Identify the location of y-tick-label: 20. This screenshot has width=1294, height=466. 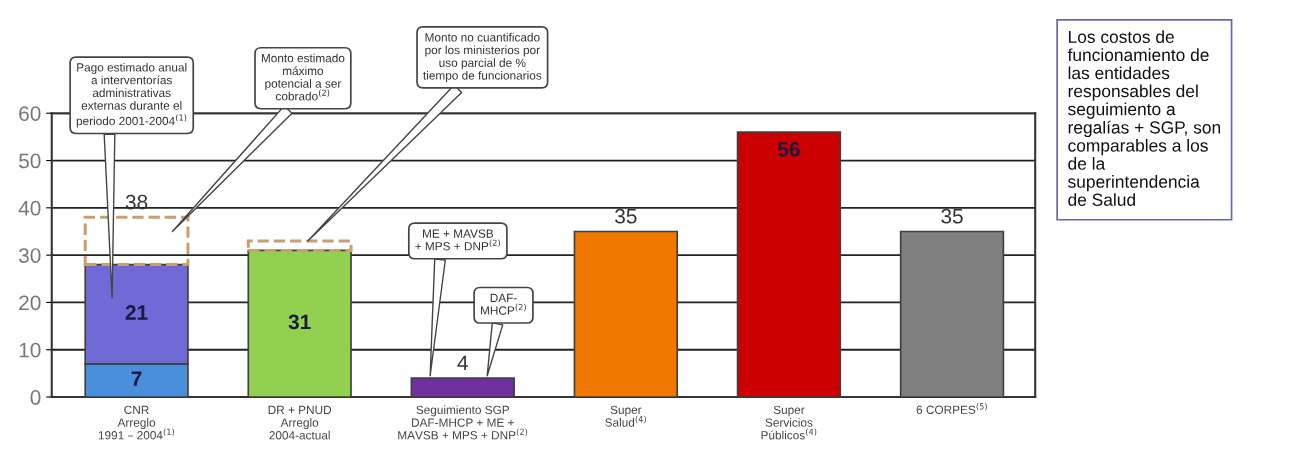
(30, 303).